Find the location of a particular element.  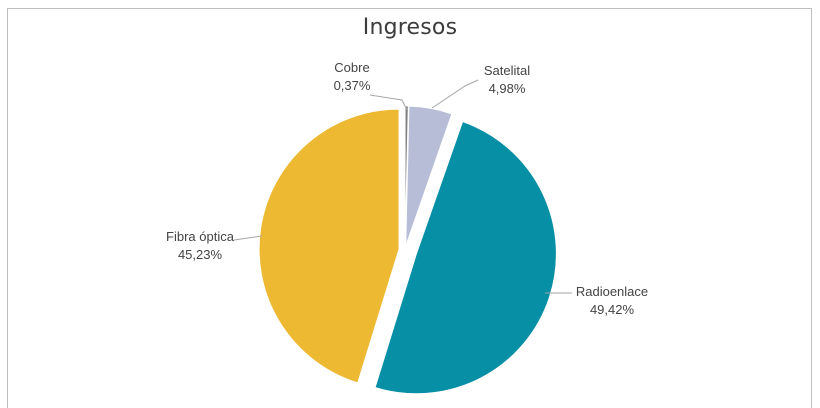

slice-percent-satelital: 4,98% is located at coordinates (507, 88).